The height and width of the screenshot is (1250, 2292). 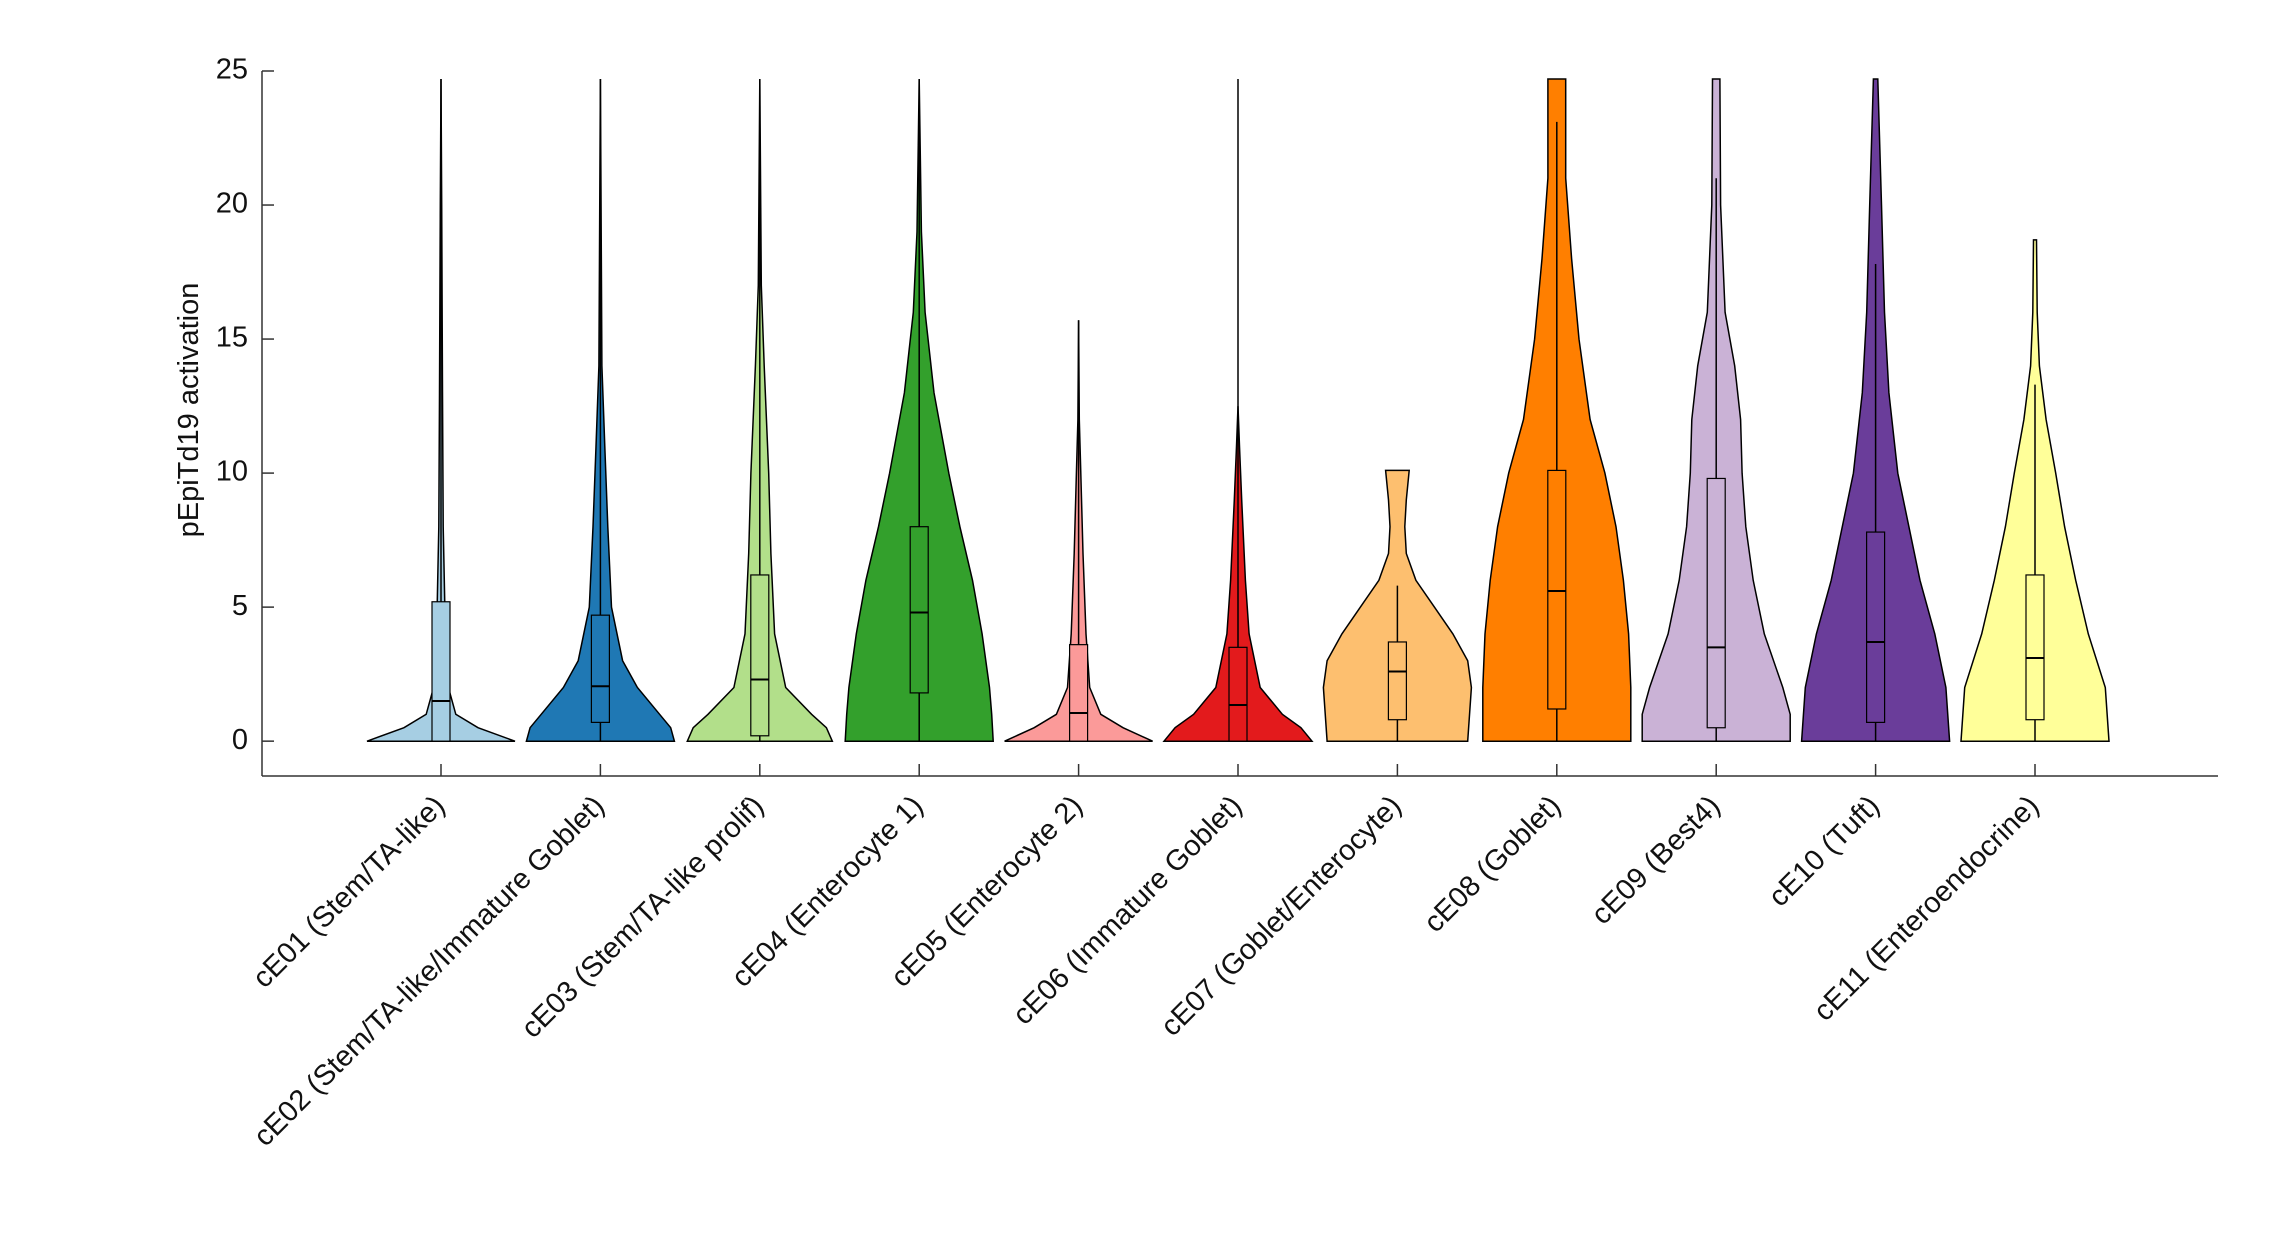 I want to click on y-tick-label: 5, so click(x=240, y=606).